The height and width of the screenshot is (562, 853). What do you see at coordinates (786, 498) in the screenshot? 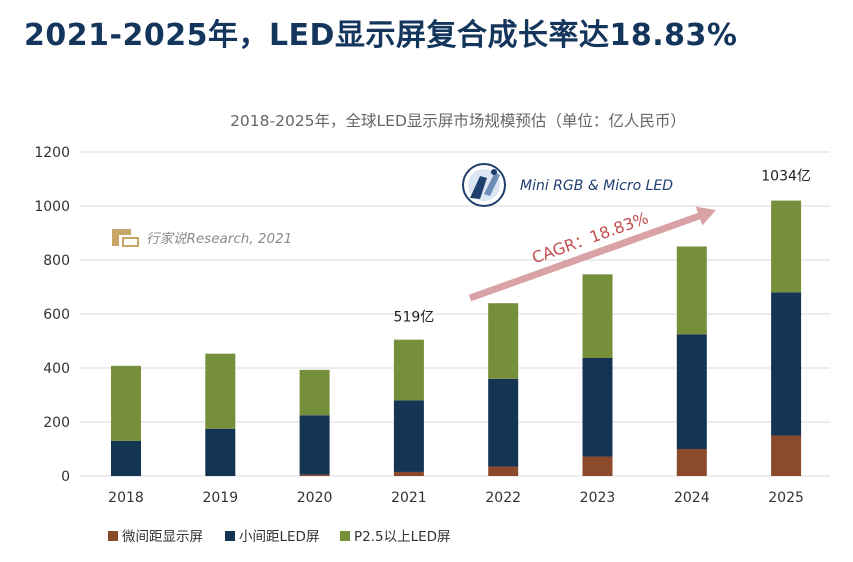
I see `x-tick-label: 2025` at bounding box center [786, 498].